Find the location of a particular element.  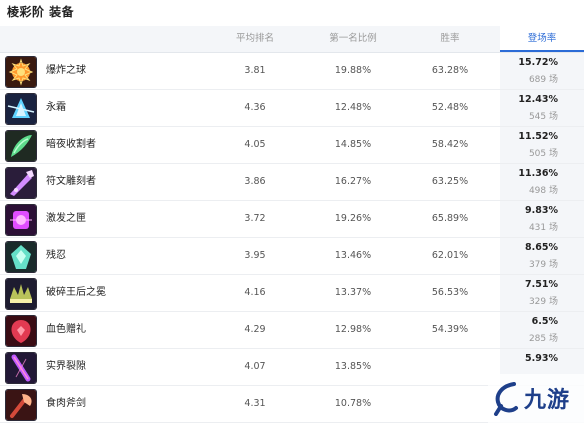

item-name: 爆炸之球 is located at coordinates (66, 70).